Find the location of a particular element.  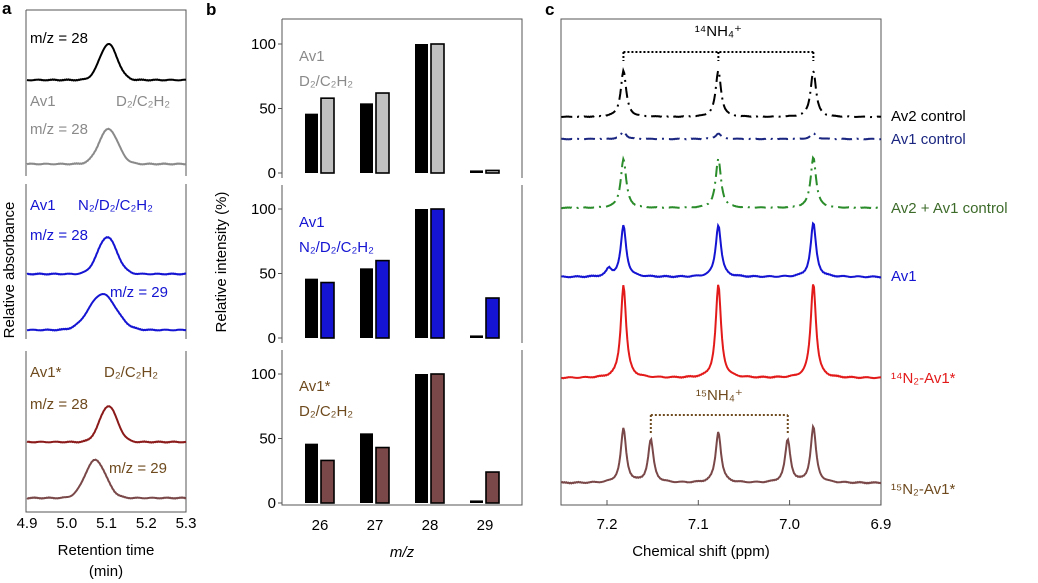

spectrum-label: Av1 is located at coordinates (904, 276).